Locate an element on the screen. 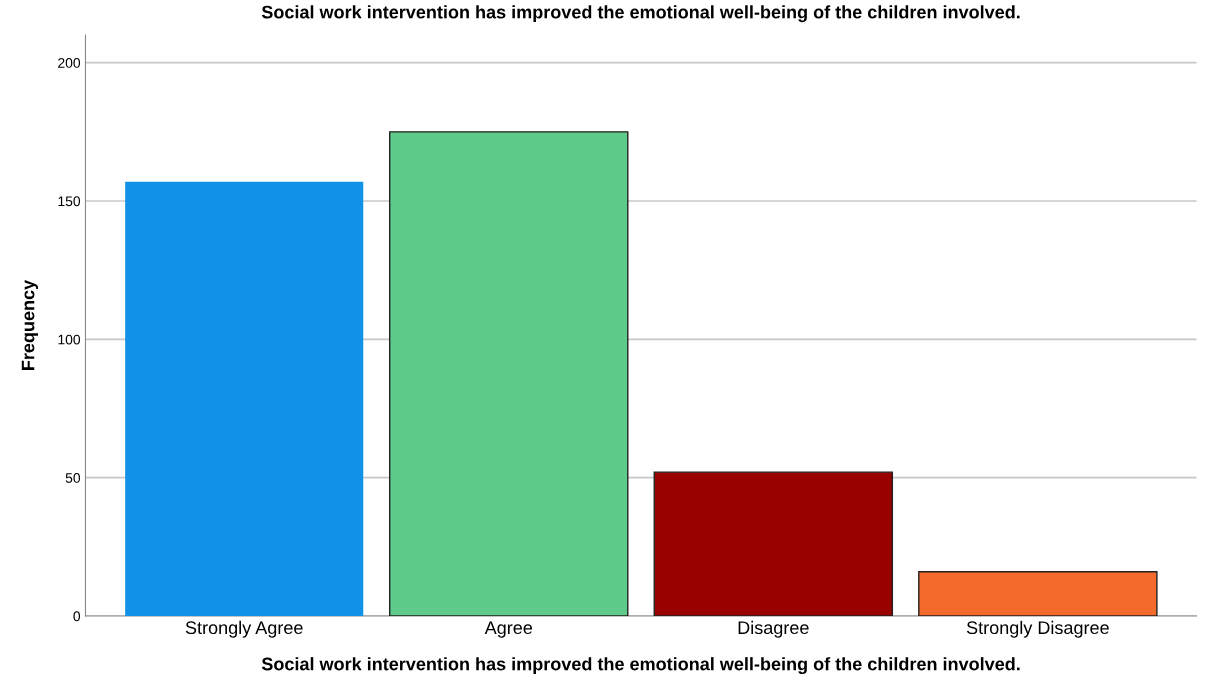 This screenshot has height=700, width=1221. y-tick-label: 50 is located at coordinates (73, 478).